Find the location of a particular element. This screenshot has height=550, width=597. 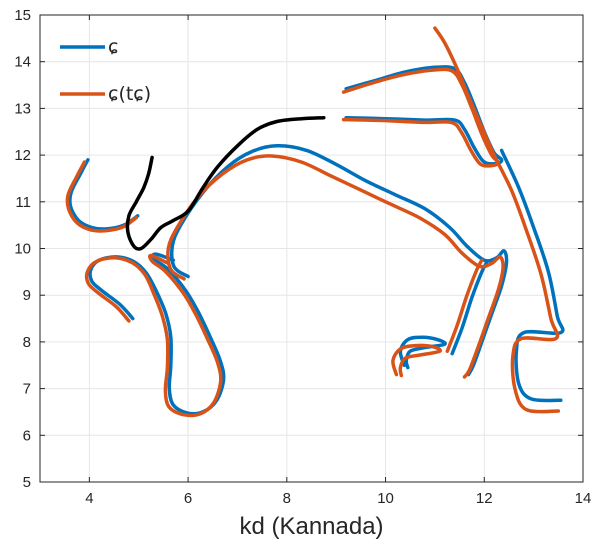

x-tick-label: 12 is located at coordinates (484, 498).